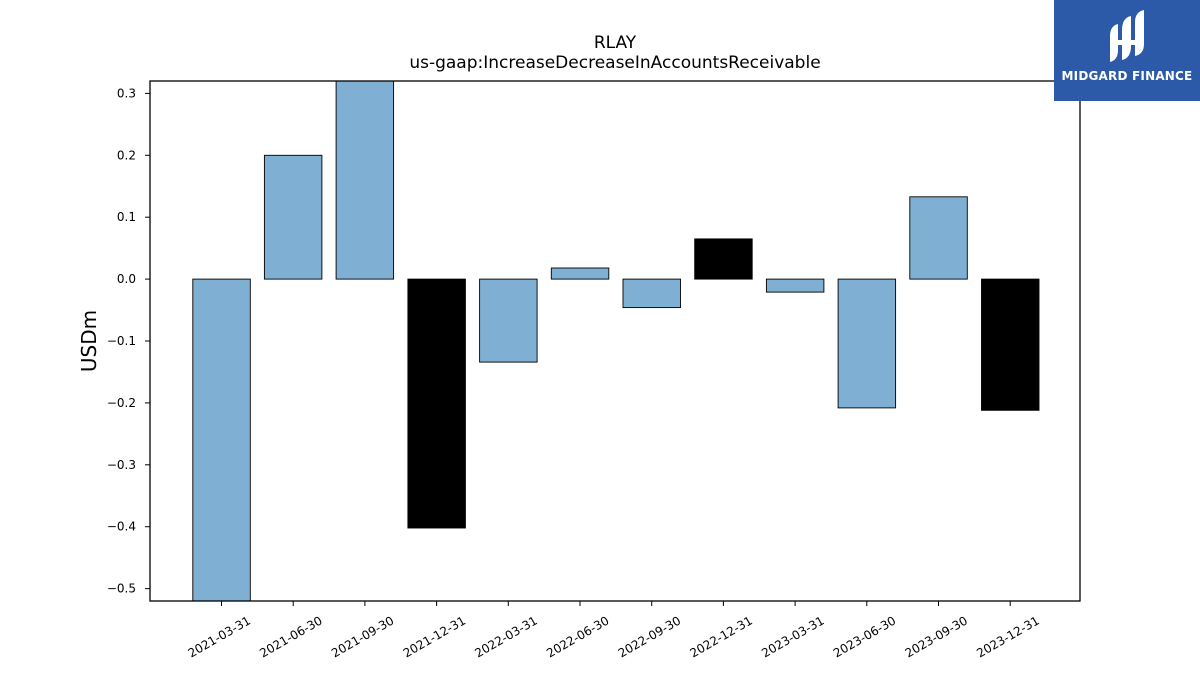 Image resolution: width=1200 pixels, height=675 pixels. What do you see at coordinates (864, 636) in the screenshot?
I see `x-tick-label: 2023-06-30` at bounding box center [864, 636].